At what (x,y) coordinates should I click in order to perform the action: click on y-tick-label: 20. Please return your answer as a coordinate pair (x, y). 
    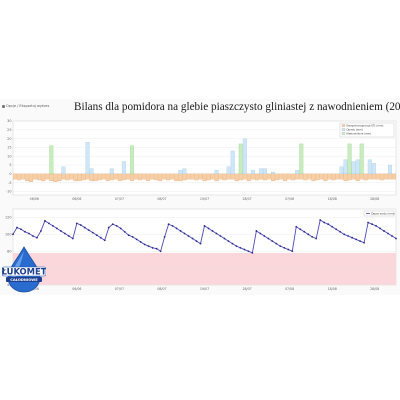
    Looking at the image, I should click on (9, 139).